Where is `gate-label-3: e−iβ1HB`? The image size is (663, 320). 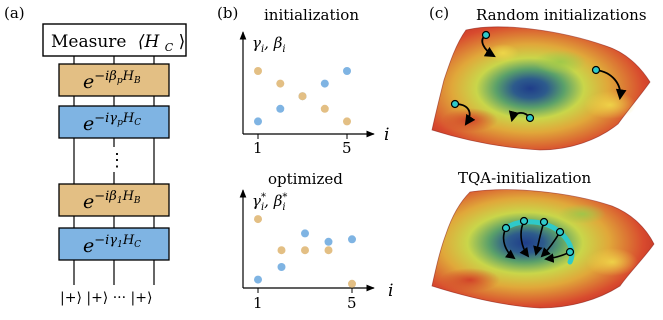
gate-label-3: e−iβ1HB is located at coordinates (112, 201).